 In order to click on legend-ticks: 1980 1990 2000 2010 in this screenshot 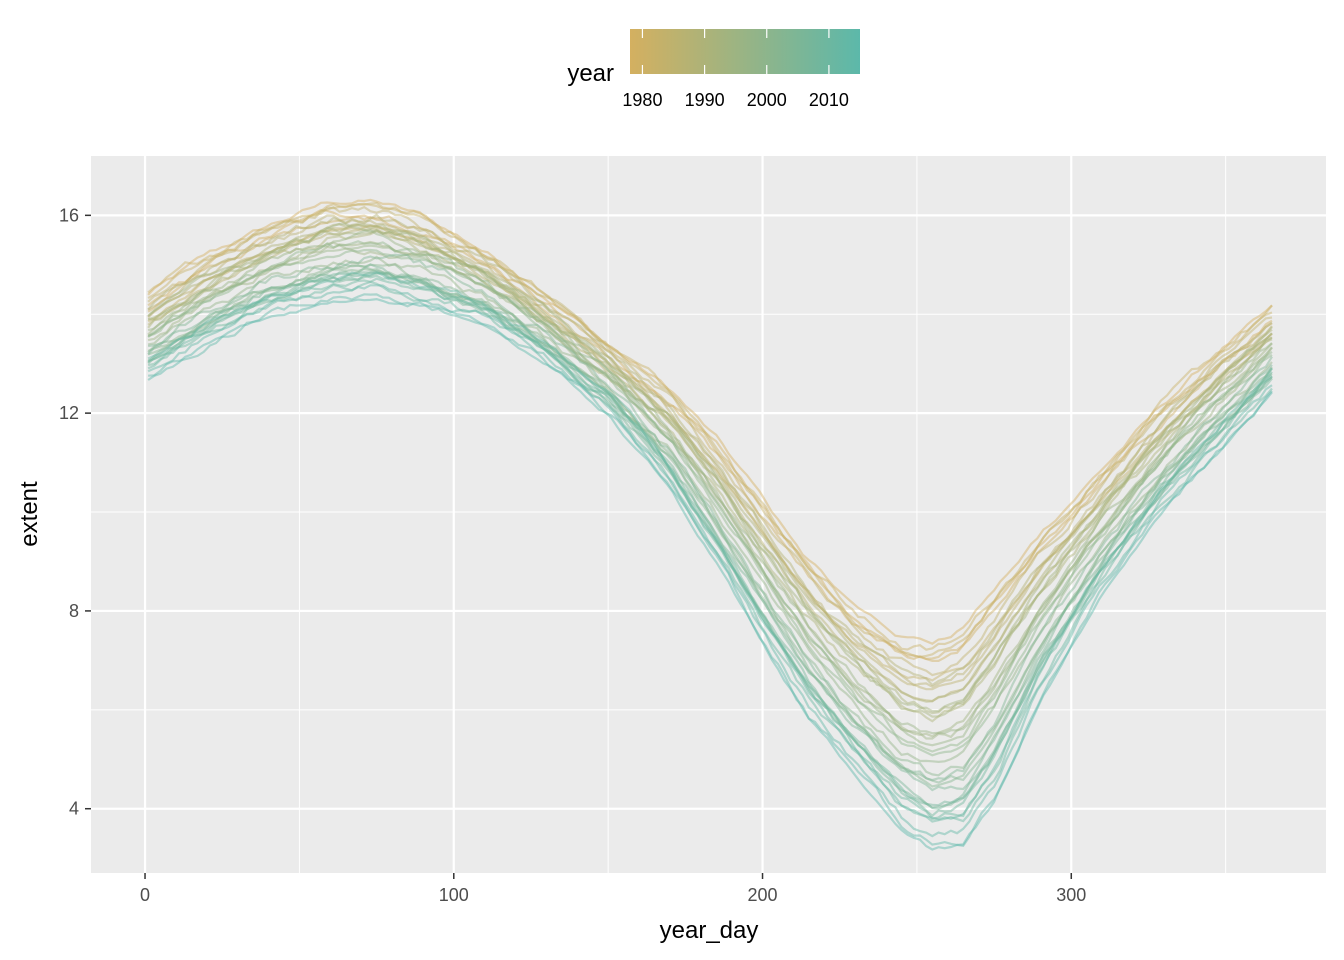, I will do `click(735, 69)`.